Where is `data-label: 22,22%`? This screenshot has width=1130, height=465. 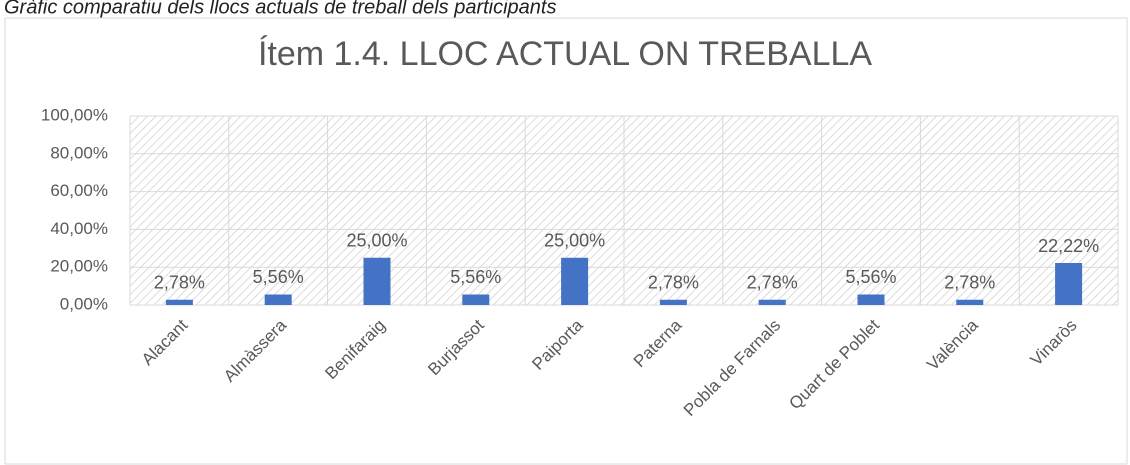 data-label: 22,22% is located at coordinates (1068, 246).